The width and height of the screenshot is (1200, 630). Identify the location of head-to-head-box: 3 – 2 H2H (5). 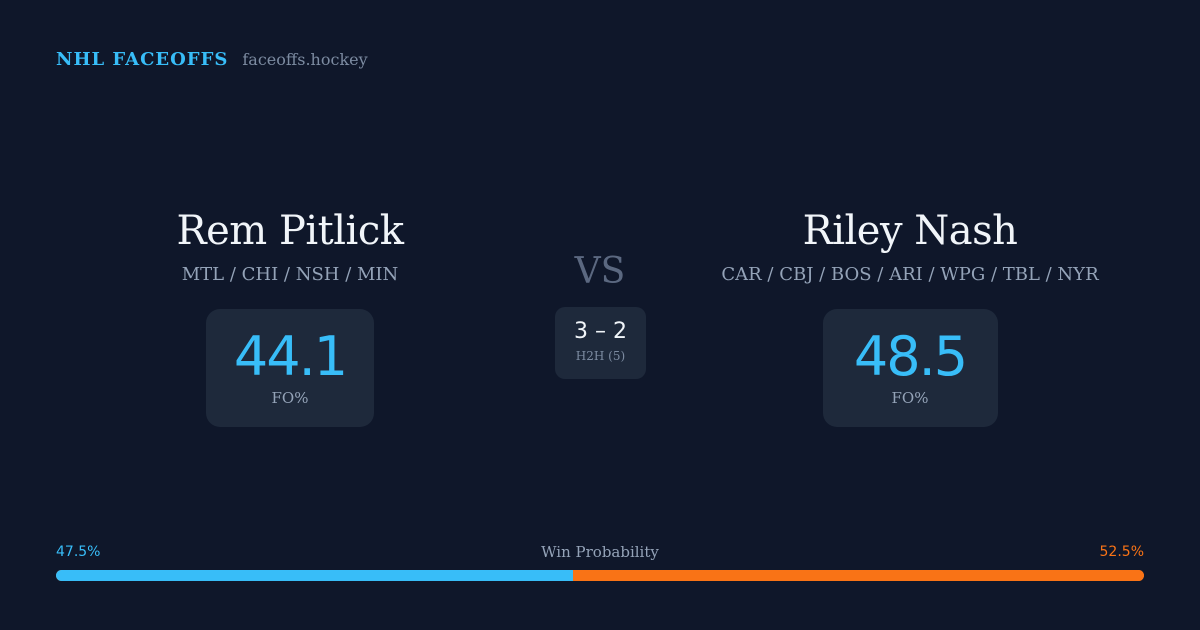
(600, 343).